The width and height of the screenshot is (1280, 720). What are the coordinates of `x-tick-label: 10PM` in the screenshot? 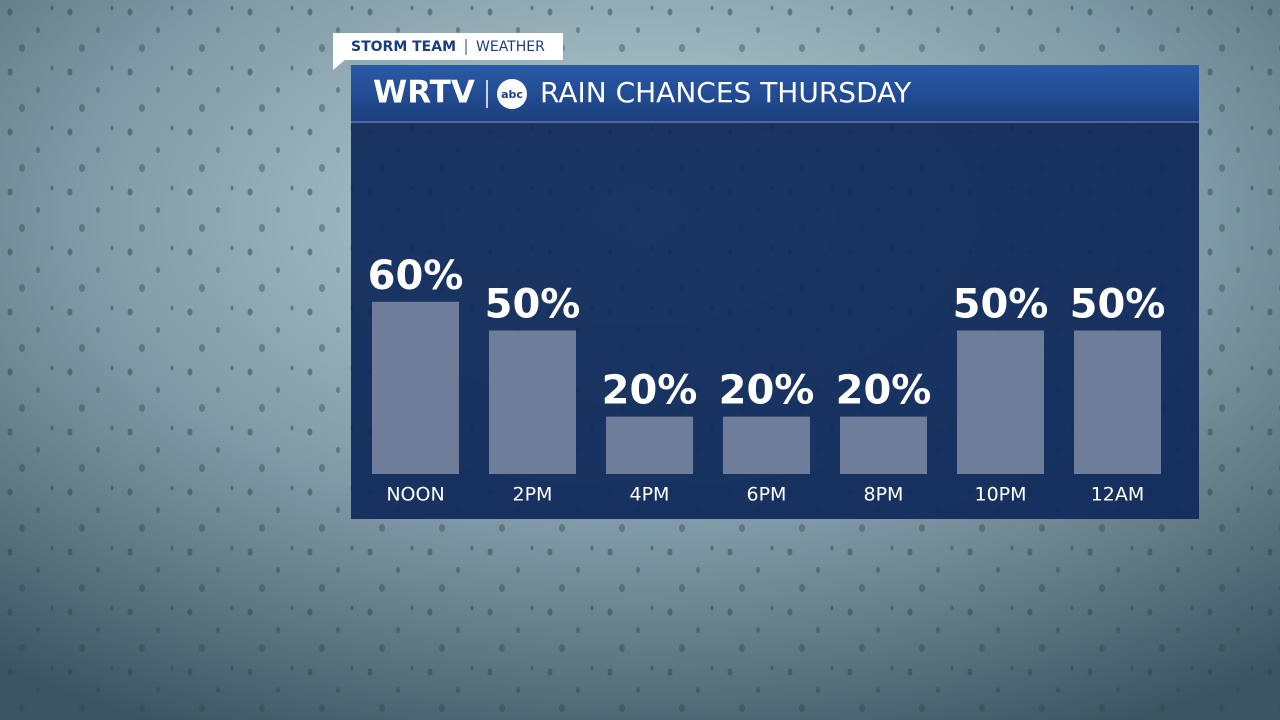 It's located at (1000, 495).